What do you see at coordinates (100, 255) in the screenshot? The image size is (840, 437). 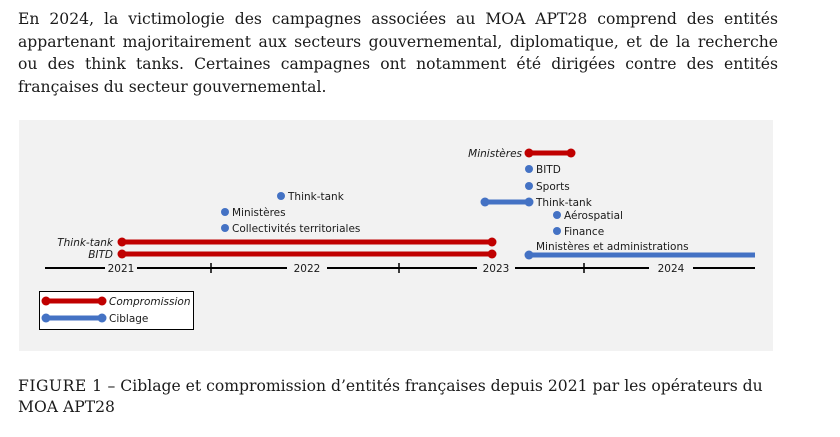 I see `bar-label: BITD` at bounding box center [100, 255].